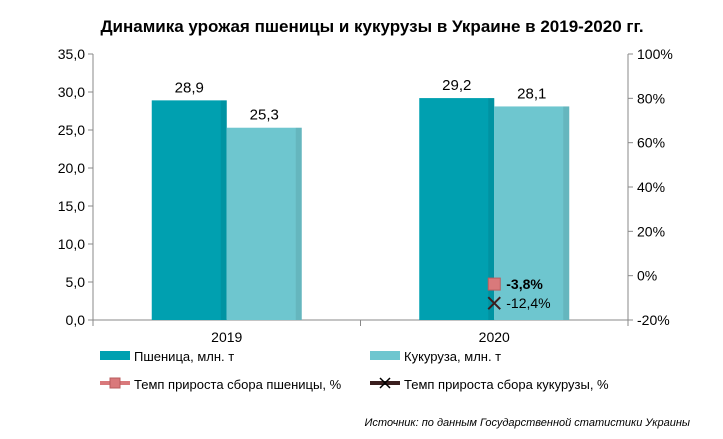 This screenshot has height=439, width=723. Describe the element at coordinates (452, 356) in the screenshot. I see `legend-label: Кукуруза, млн. т` at that location.